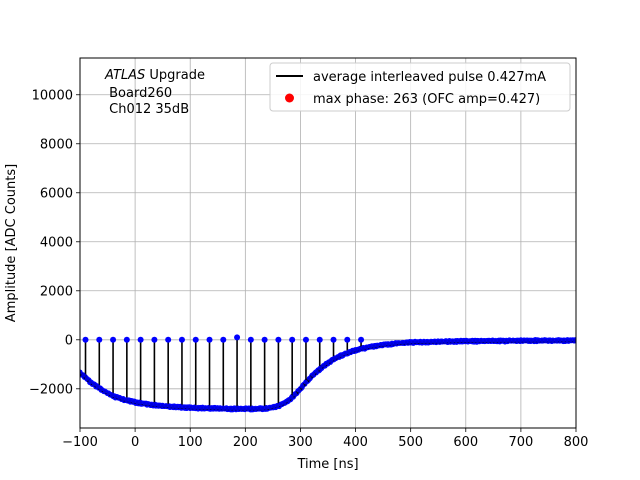 This screenshot has width=640, height=480. I want to click on x-tick-label: 600, so click(465, 442).